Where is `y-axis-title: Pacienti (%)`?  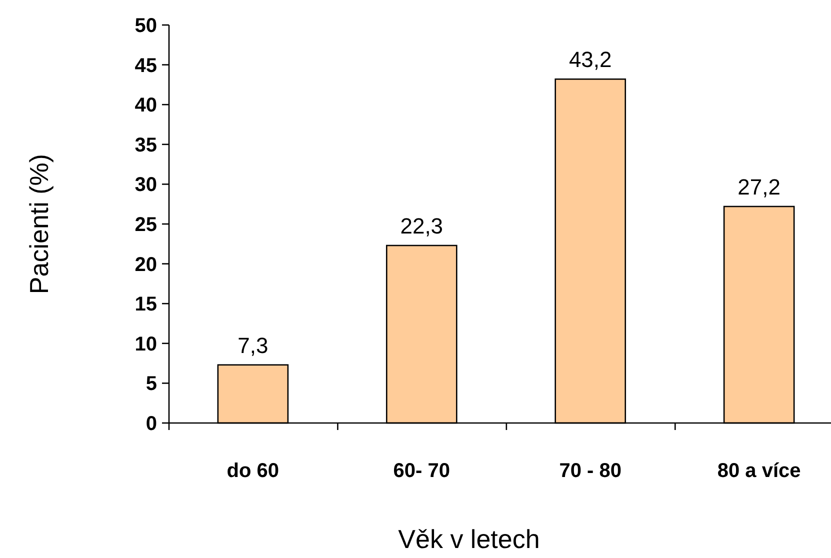 y-axis-title: Pacienti (%) is located at coordinates (39, 224).